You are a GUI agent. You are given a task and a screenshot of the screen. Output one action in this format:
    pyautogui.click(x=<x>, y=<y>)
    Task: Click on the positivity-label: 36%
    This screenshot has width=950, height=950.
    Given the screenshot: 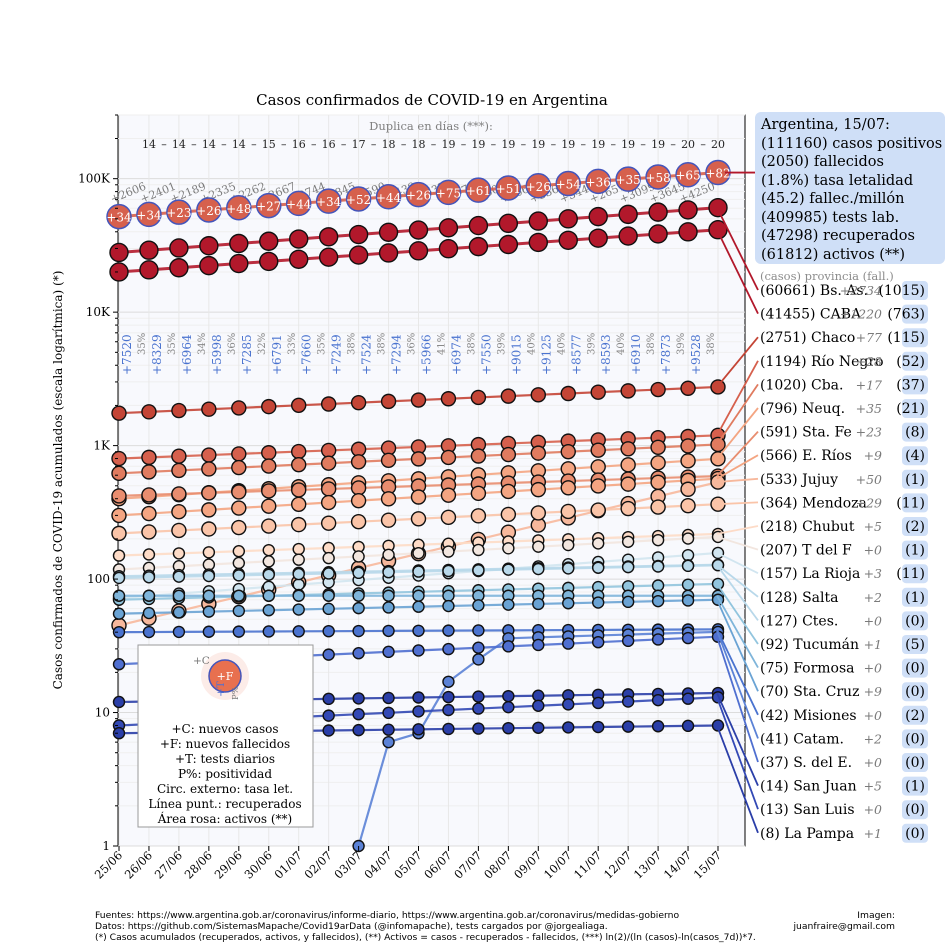 What is the action you would take?
    pyautogui.click(x=232, y=344)
    